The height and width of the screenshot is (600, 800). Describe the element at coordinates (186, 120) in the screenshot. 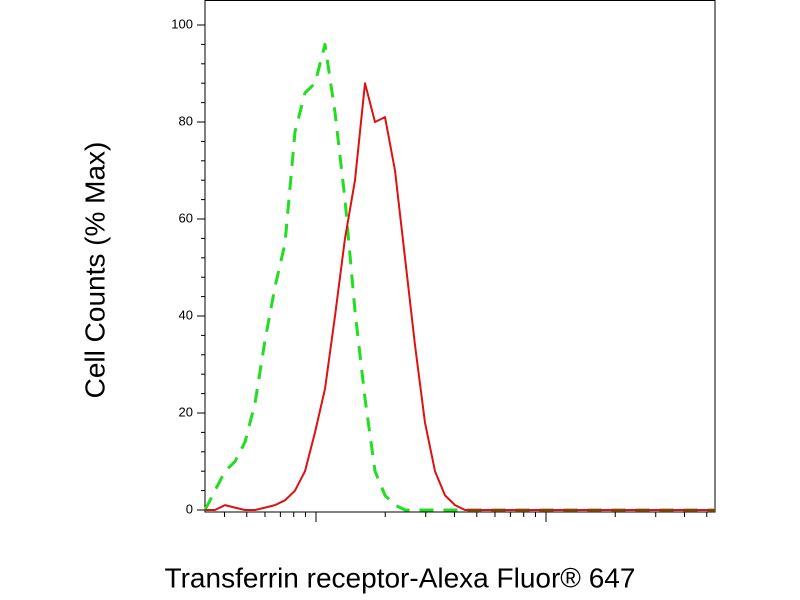

I see `y-tick-label: 80` at that location.